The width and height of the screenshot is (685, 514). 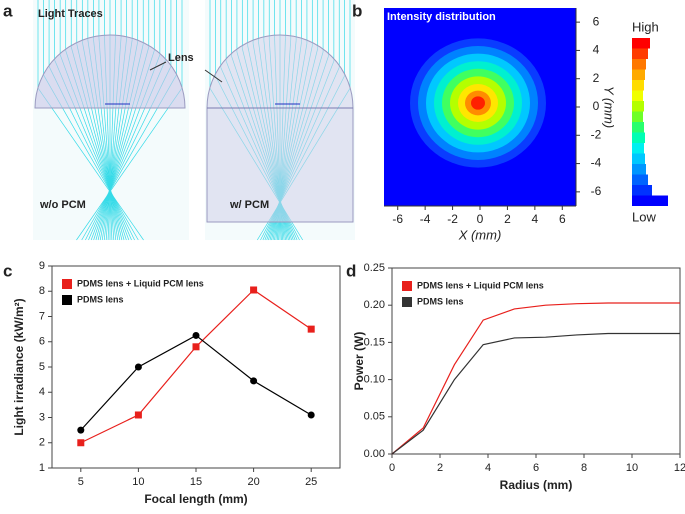 What do you see at coordinates (596, 134) in the screenshot?
I see `y-tick-label: -2` at bounding box center [596, 134].